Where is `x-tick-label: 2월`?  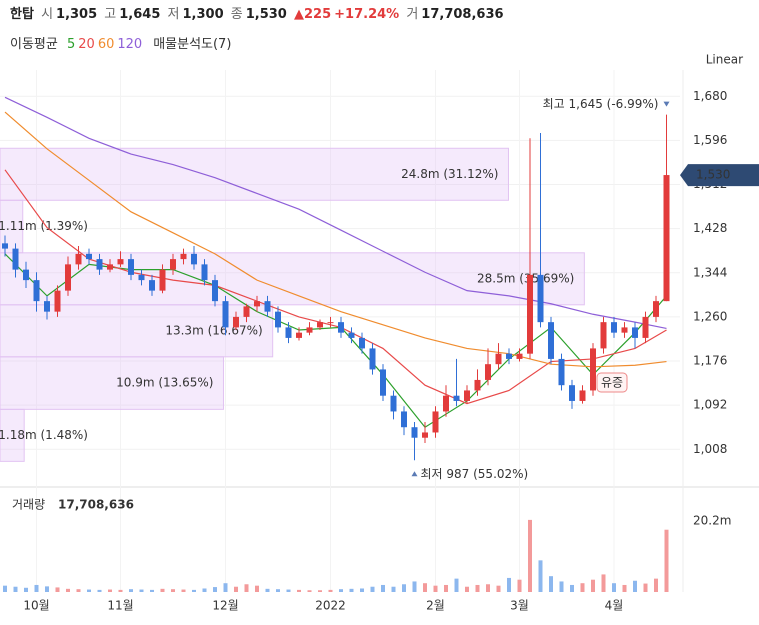
x-tick-label: 2월 is located at coordinates (435, 606).